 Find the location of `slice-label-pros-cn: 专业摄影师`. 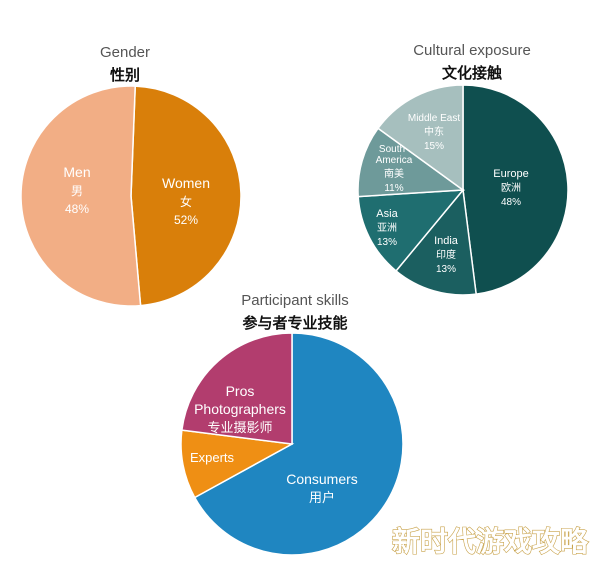

slice-label-pros-cn: 专业摄影师 is located at coordinates (239, 427).